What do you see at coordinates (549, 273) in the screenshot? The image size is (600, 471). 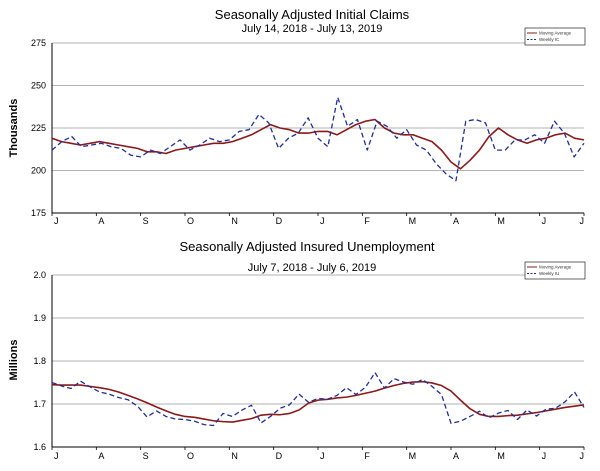 I see `legend-label: Weekly IU` at bounding box center [549, 273].